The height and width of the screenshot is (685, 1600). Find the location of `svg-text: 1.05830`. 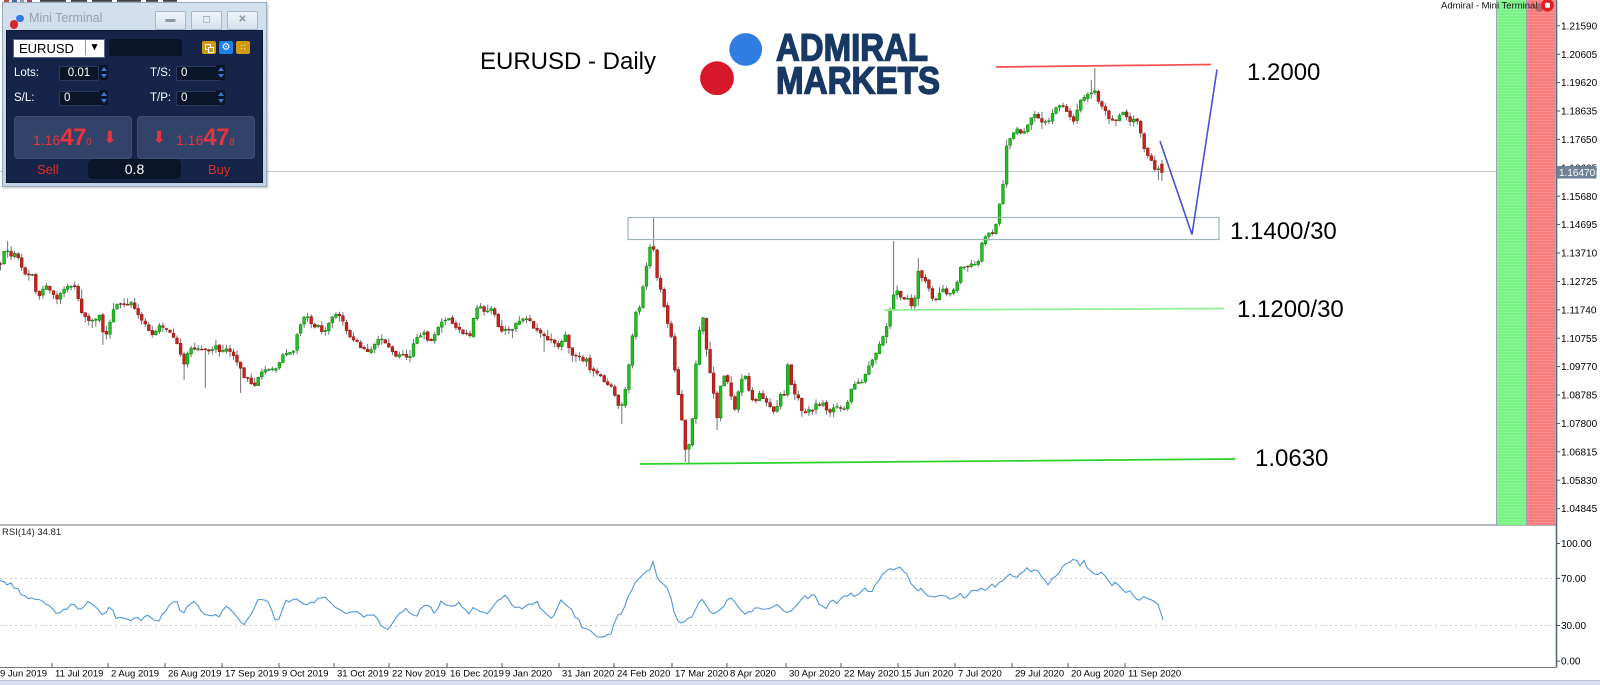

svg-text: 1.05830 is located at coordinates (1579, 481).